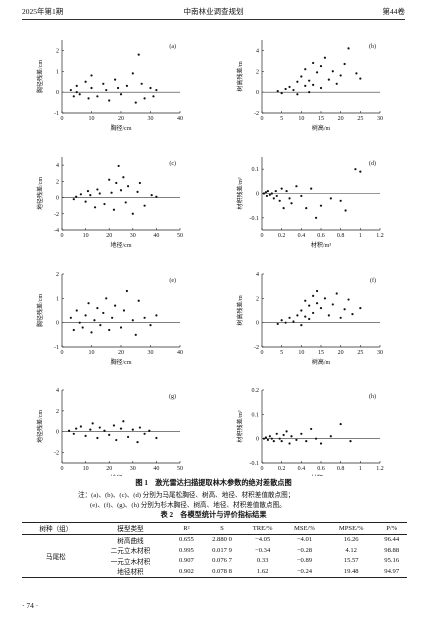 The image size is (427, 622). I want to click on y-tick-label: -0.1, so click(255, 219).